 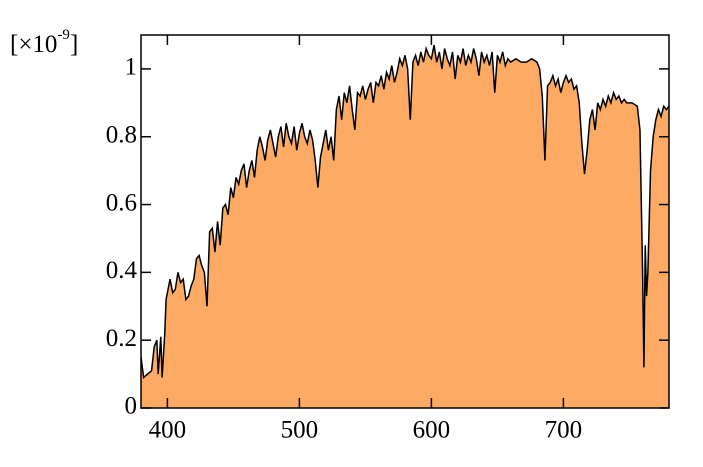 I want to click on y-tick-label: 0.6, so click(x=121, y=202).